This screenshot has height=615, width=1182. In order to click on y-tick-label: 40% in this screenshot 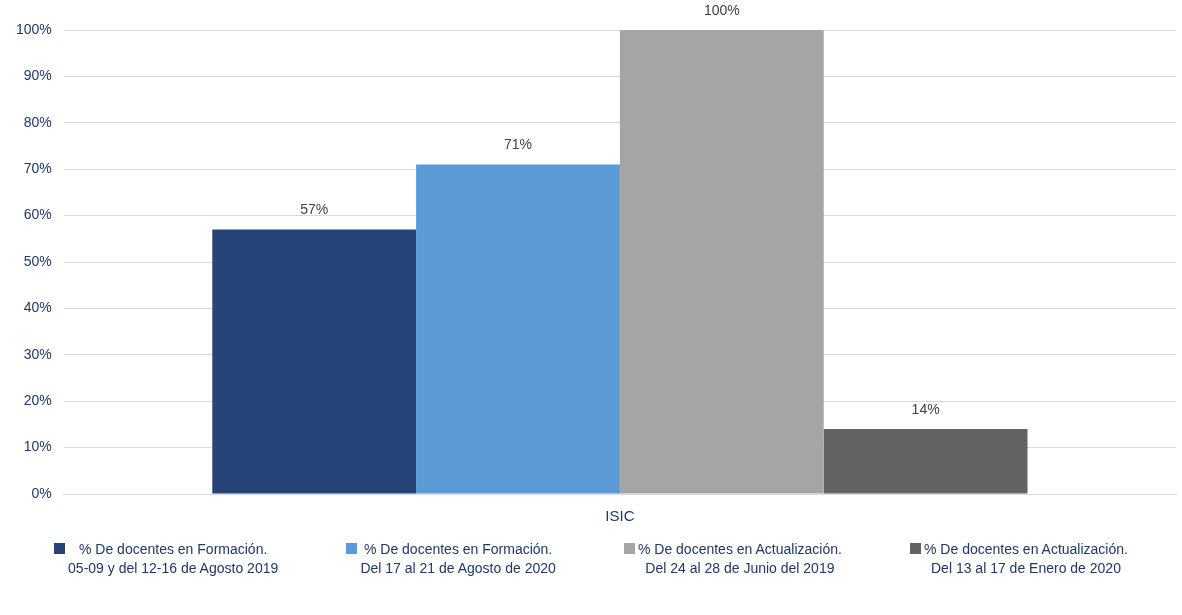, I will do `click(37, 307)`.